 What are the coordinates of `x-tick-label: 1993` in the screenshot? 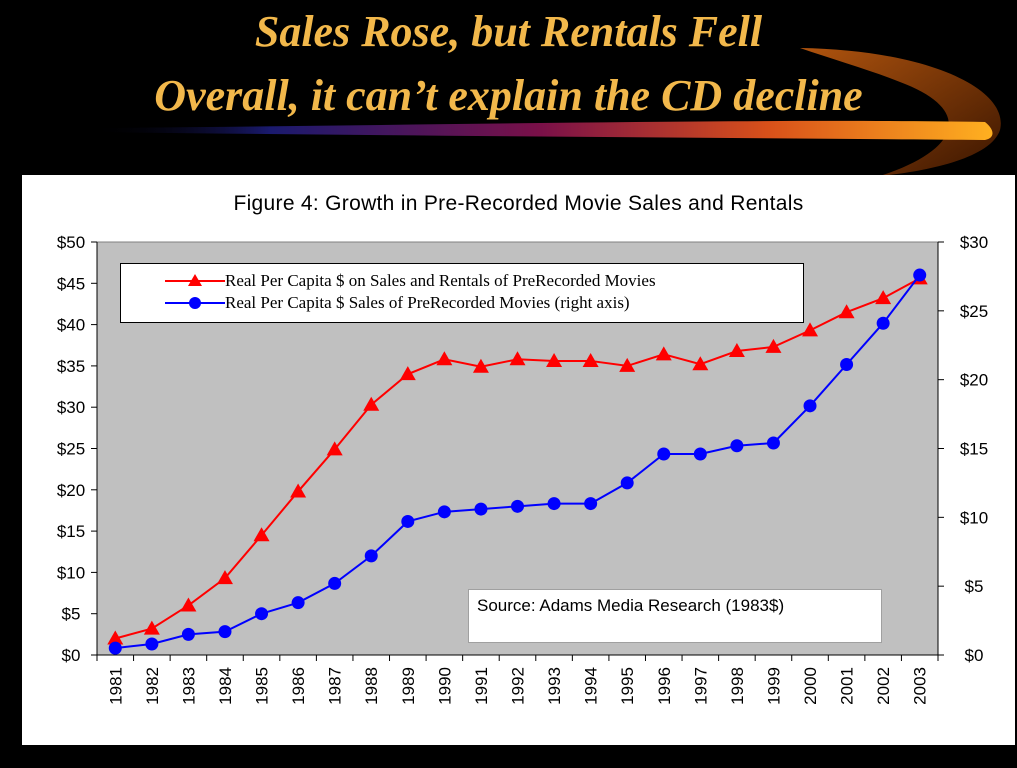 It's located at (554, 686).